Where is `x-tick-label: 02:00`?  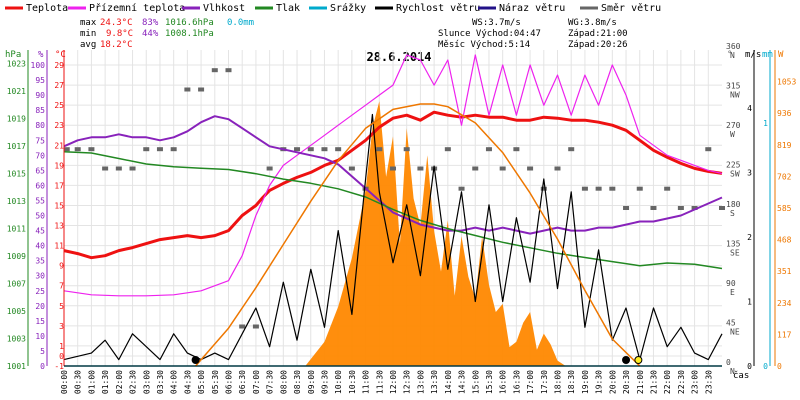
x-tick-label: 02:00 is located at coordinates (119, 382).